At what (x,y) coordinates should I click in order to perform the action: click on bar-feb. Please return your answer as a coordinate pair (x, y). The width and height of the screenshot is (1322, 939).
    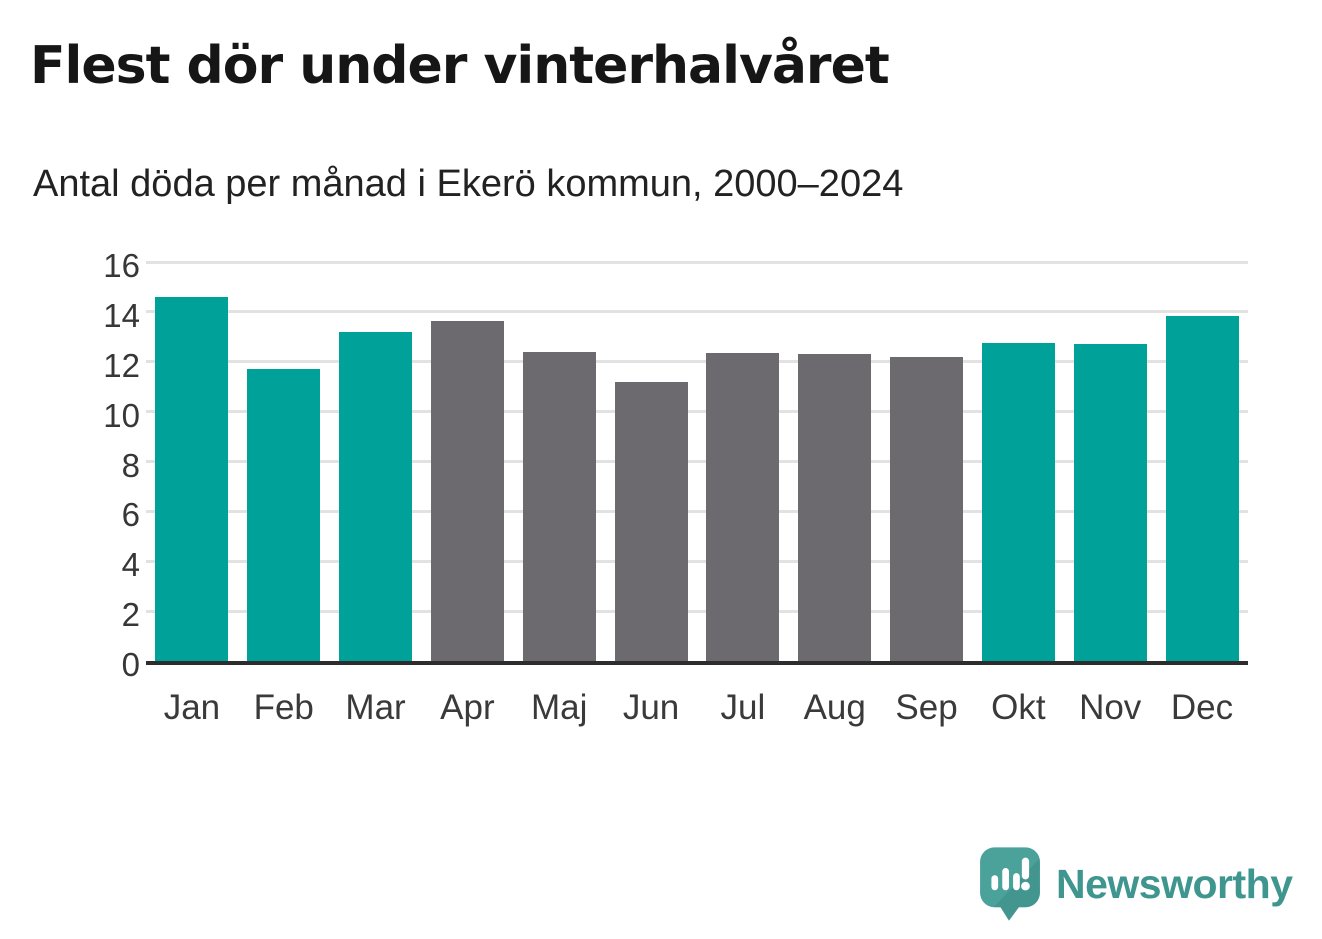
    Looking at the image, I should click on (284, 515).